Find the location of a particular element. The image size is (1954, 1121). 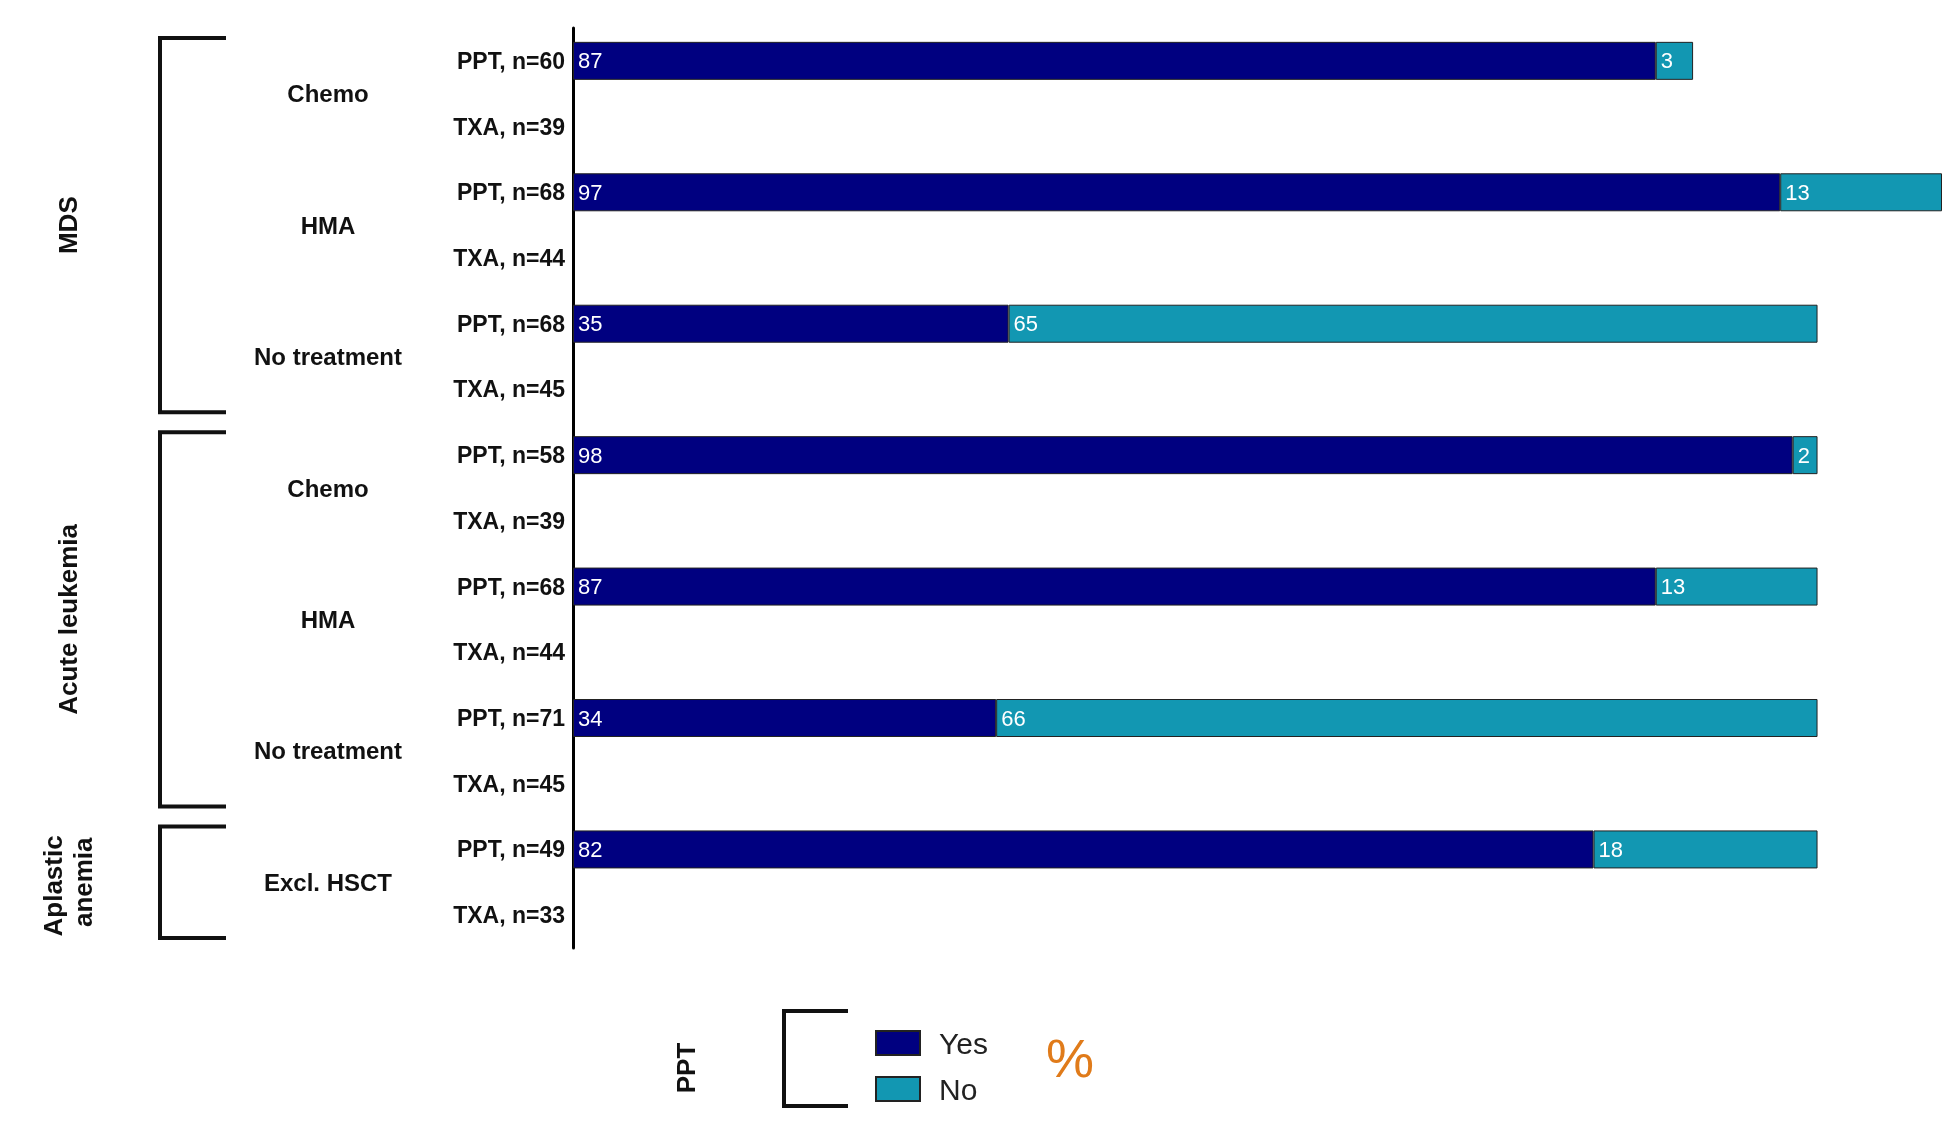

text: Aplastic anemia is located at coordinates (68, 882).